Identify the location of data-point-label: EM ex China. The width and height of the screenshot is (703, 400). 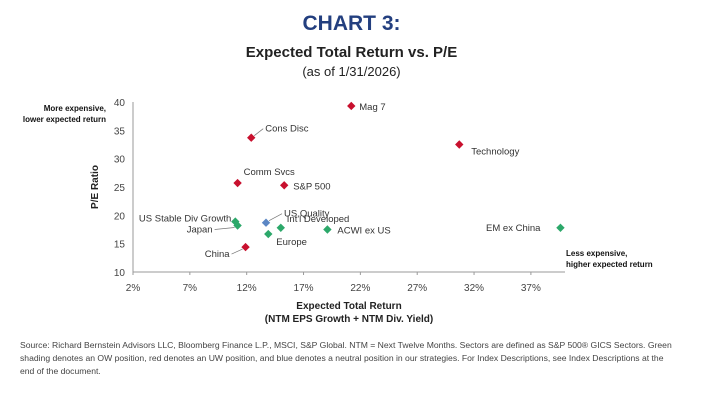
(513, 228).